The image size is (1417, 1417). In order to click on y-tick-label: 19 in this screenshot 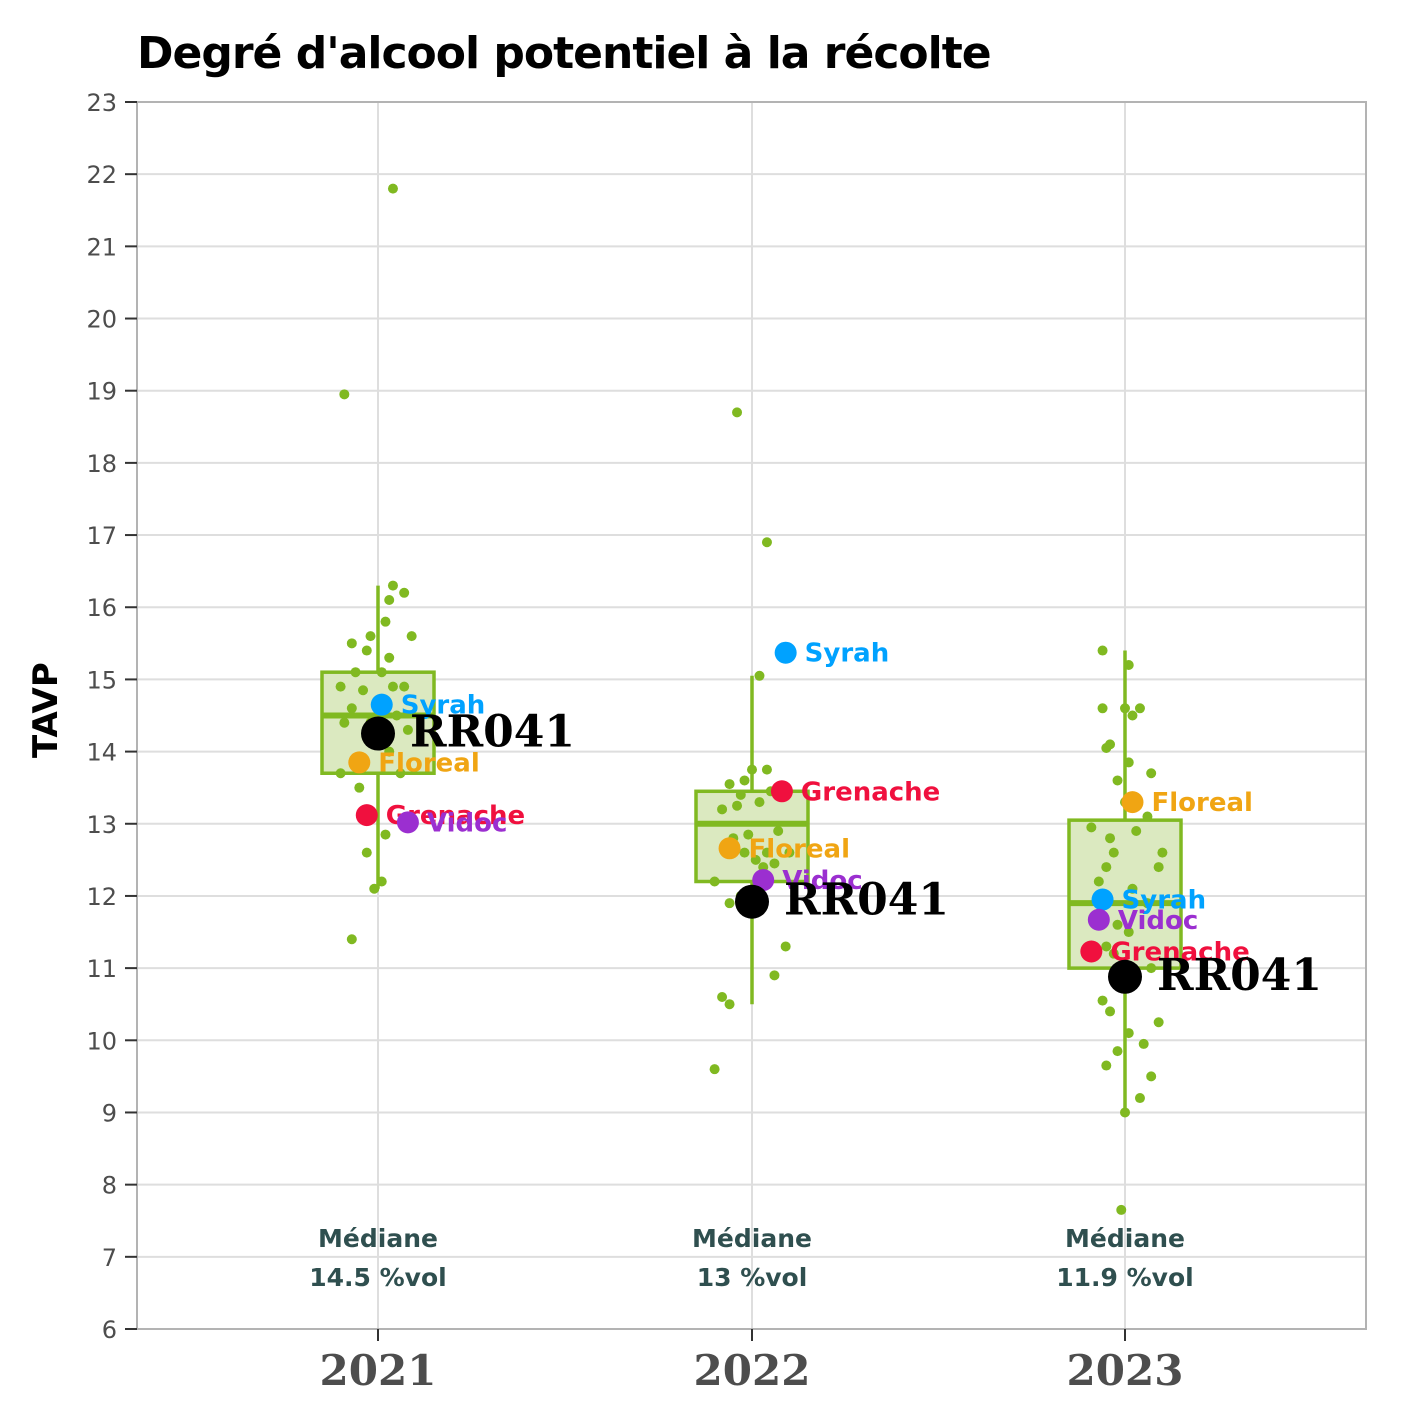, I will do `click(101, 392)`.